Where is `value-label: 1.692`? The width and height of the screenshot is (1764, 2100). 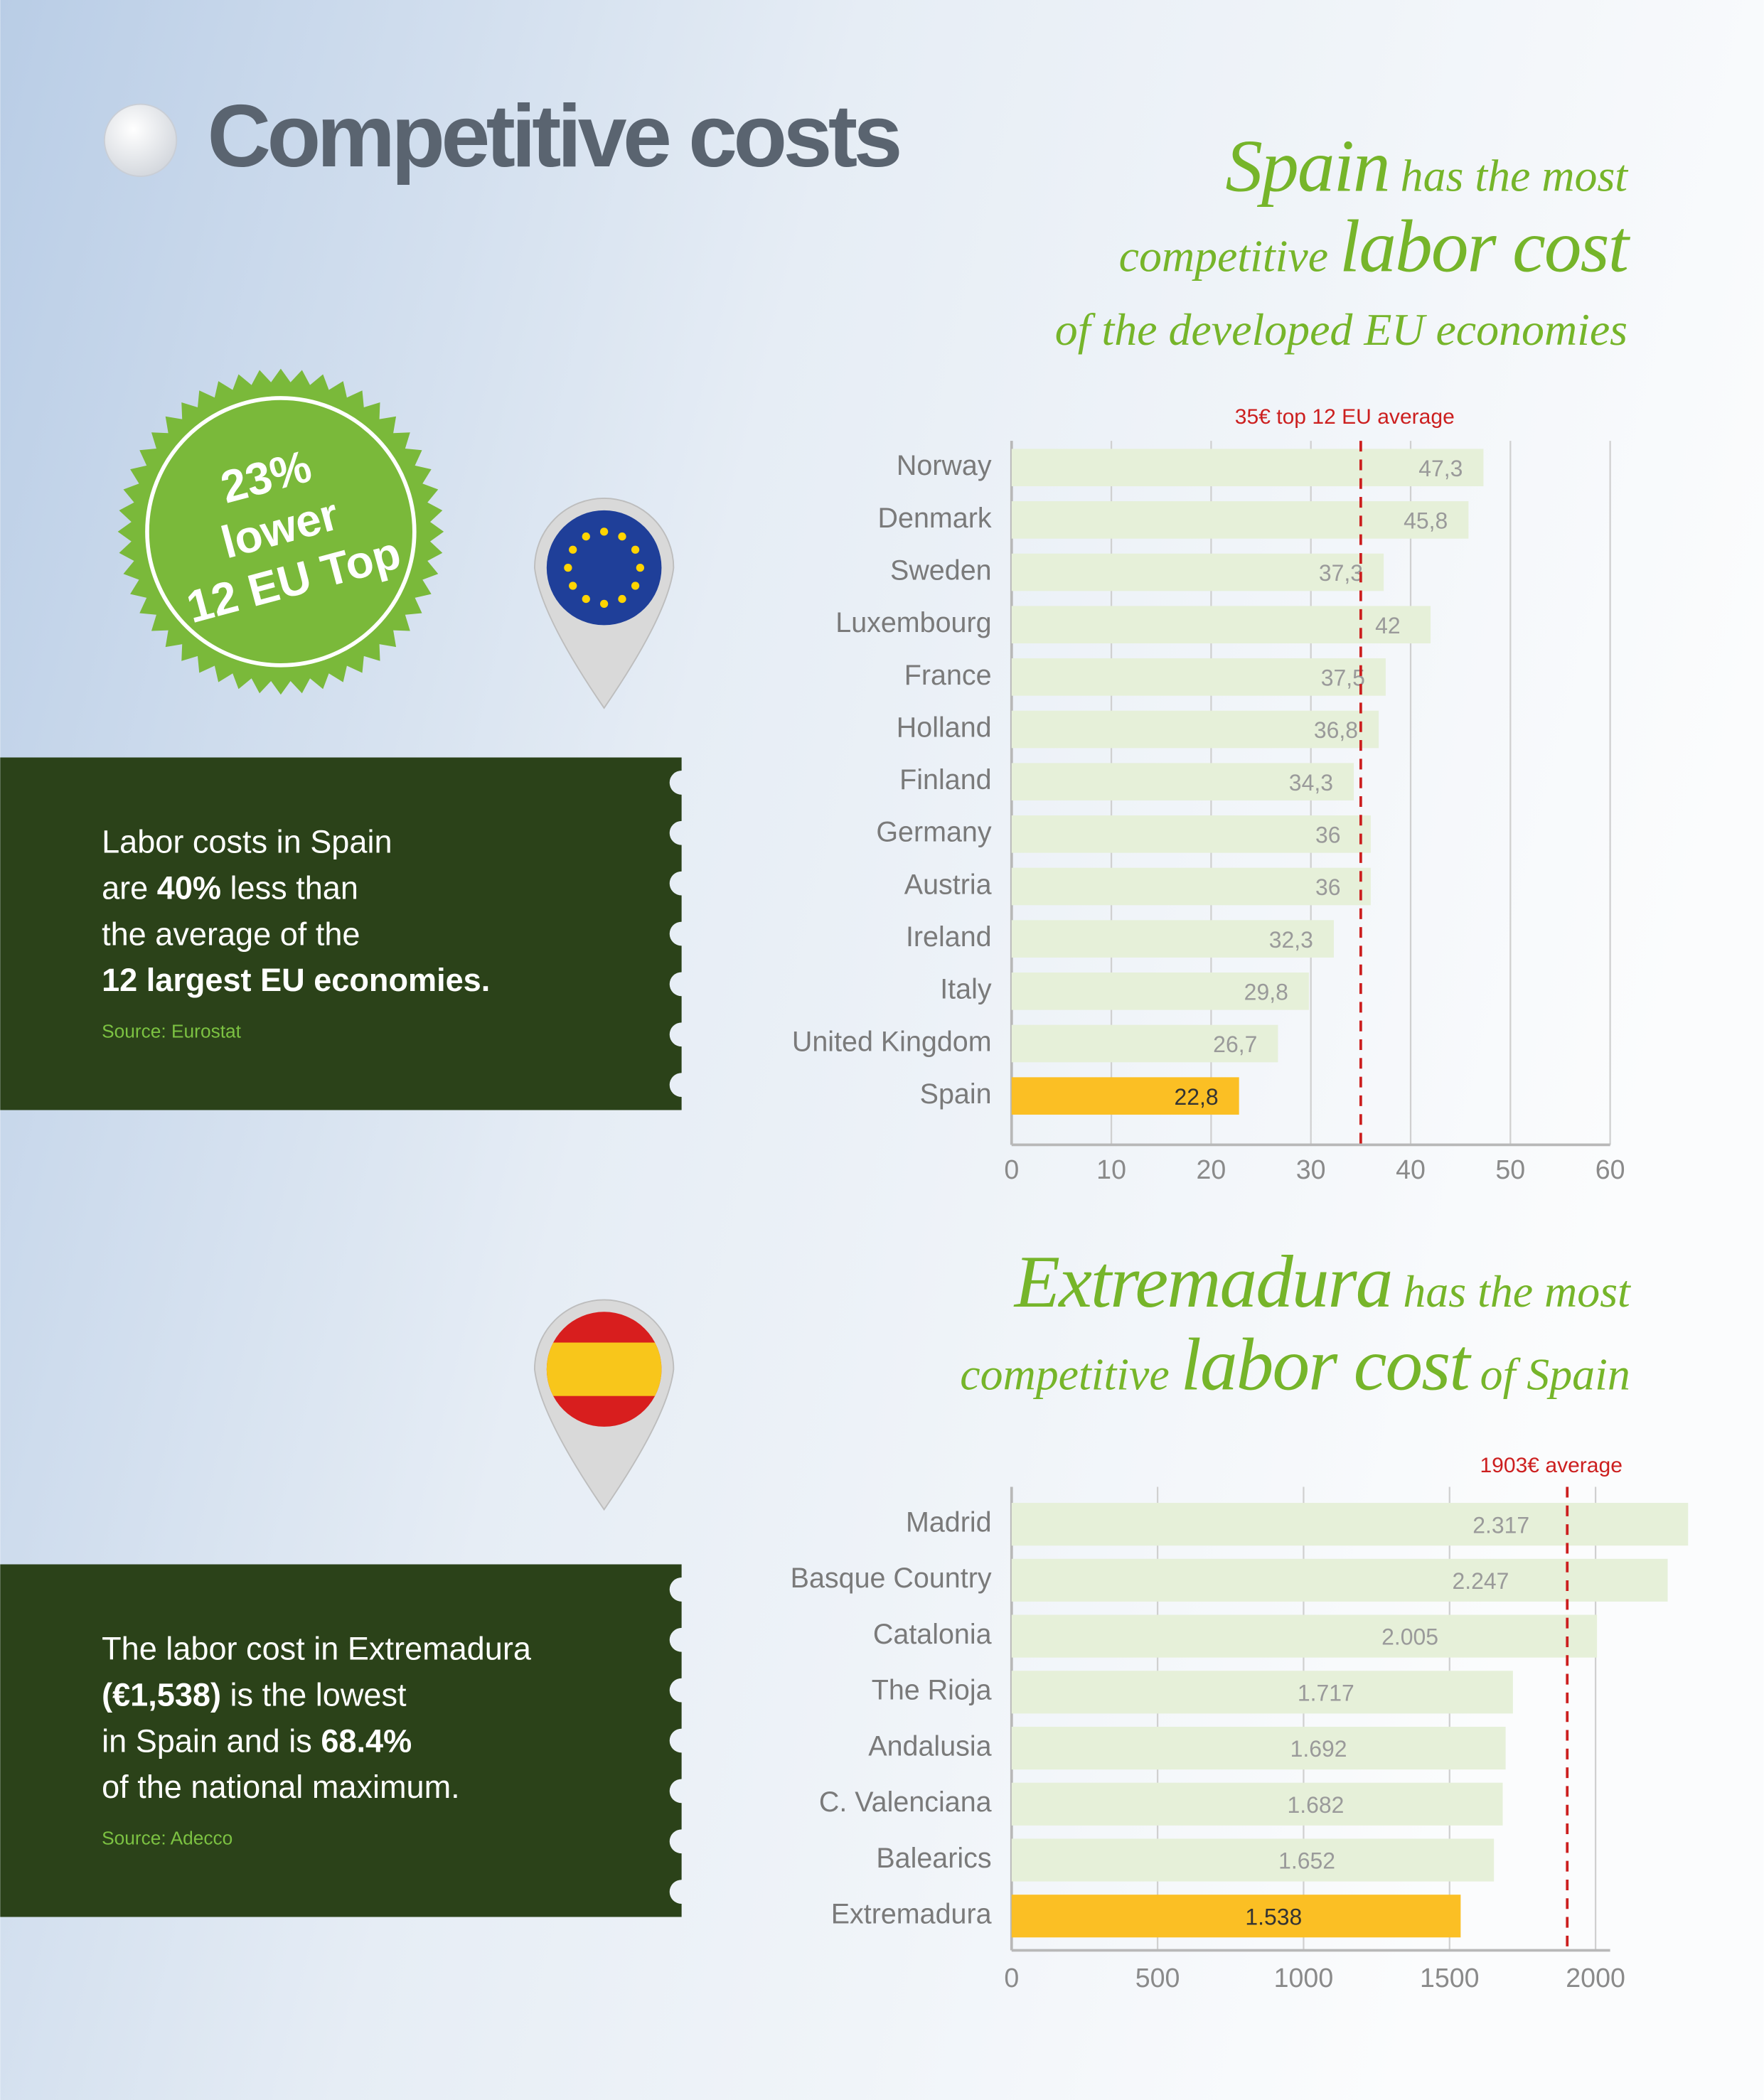 value-label: 1.692 is located at coordinates (1318, 1749).